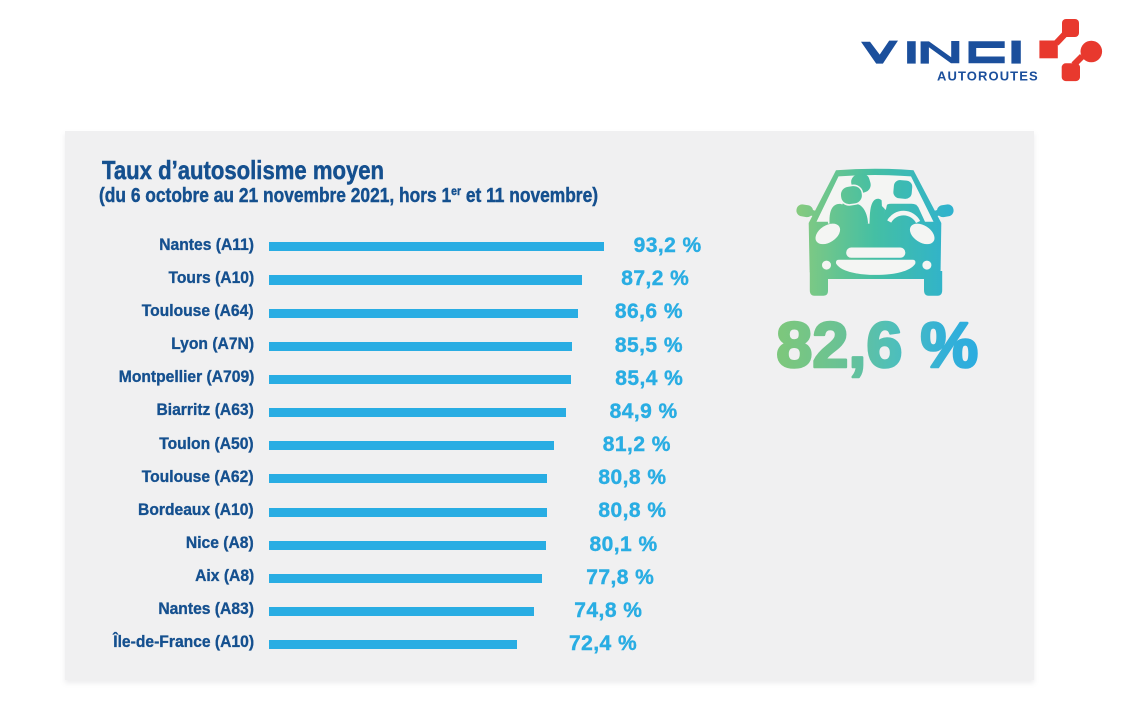 Image resolution: width=1130 pixels, height=720 pixels. I want to click on svg-text: 82,6 %, so click(877, 345).